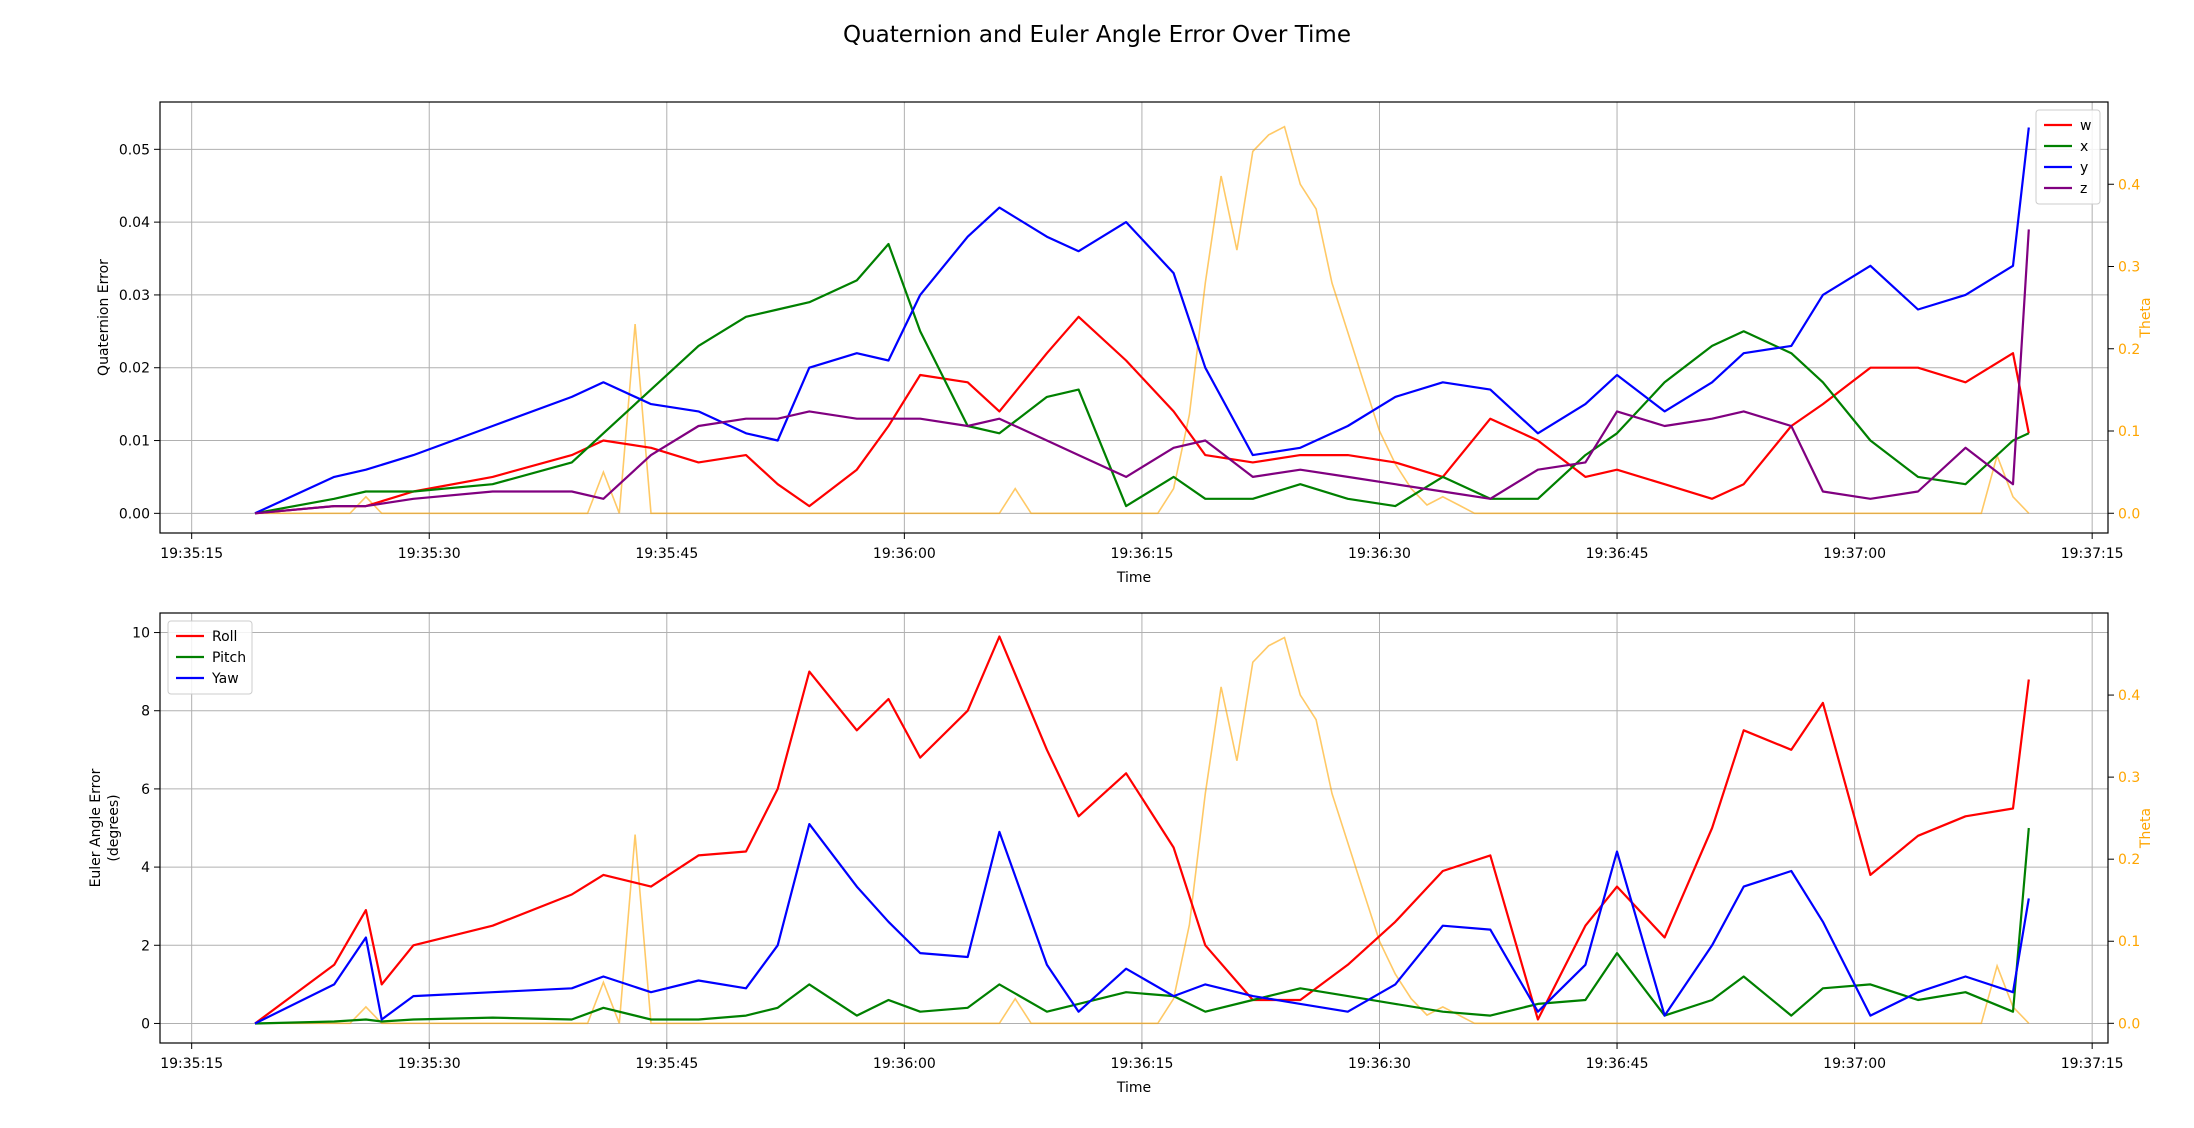  I want to click on y-axis-label: Quaternion Error, so click(104, 317).